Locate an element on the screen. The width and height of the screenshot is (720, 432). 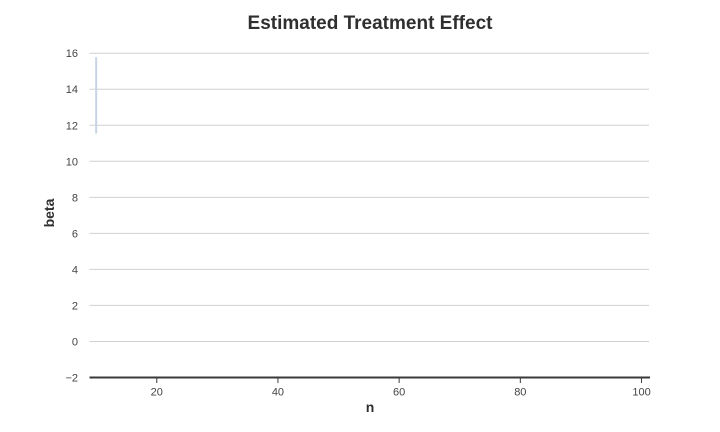
x-tick-label: 40 is located at coordinates (278, 393).